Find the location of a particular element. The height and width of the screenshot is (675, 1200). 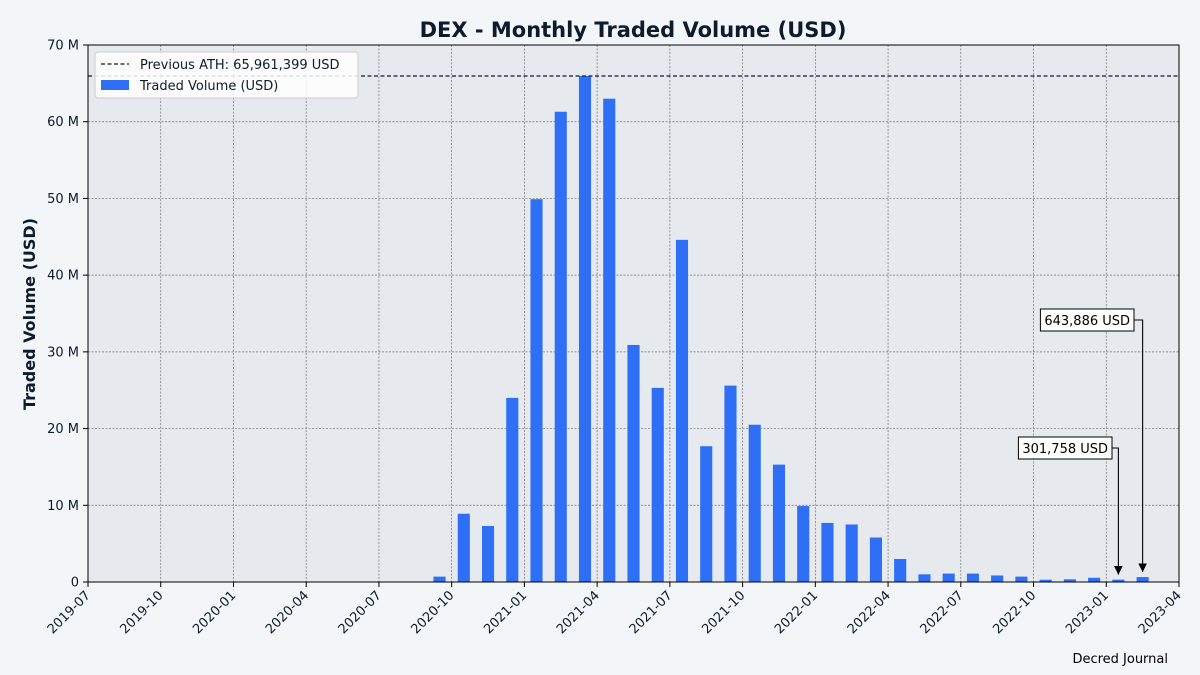

x-tick-label: 2022-01 is located at coordinates (796, 612).